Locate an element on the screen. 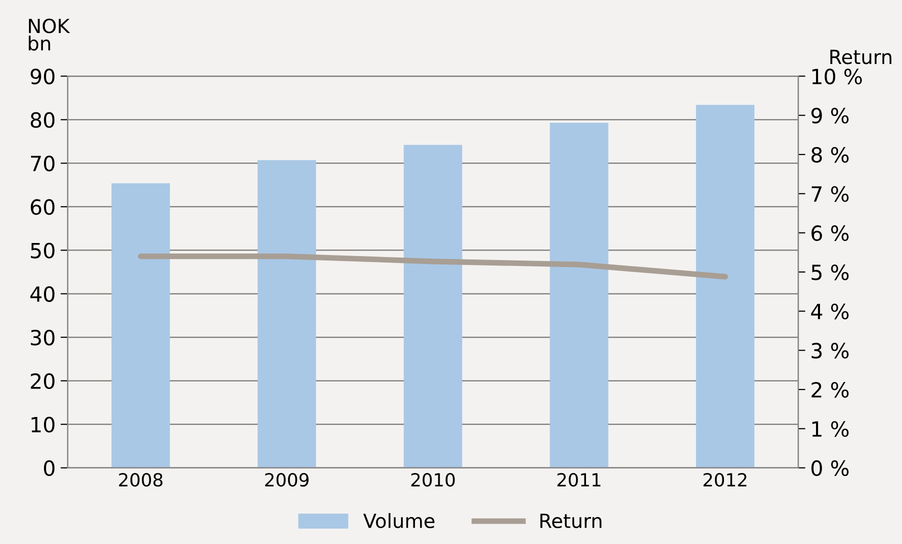 Image resolution: width=902 pixels, height=544 pixels. y-tick-label: 10 is located at coordinates (43, 424).